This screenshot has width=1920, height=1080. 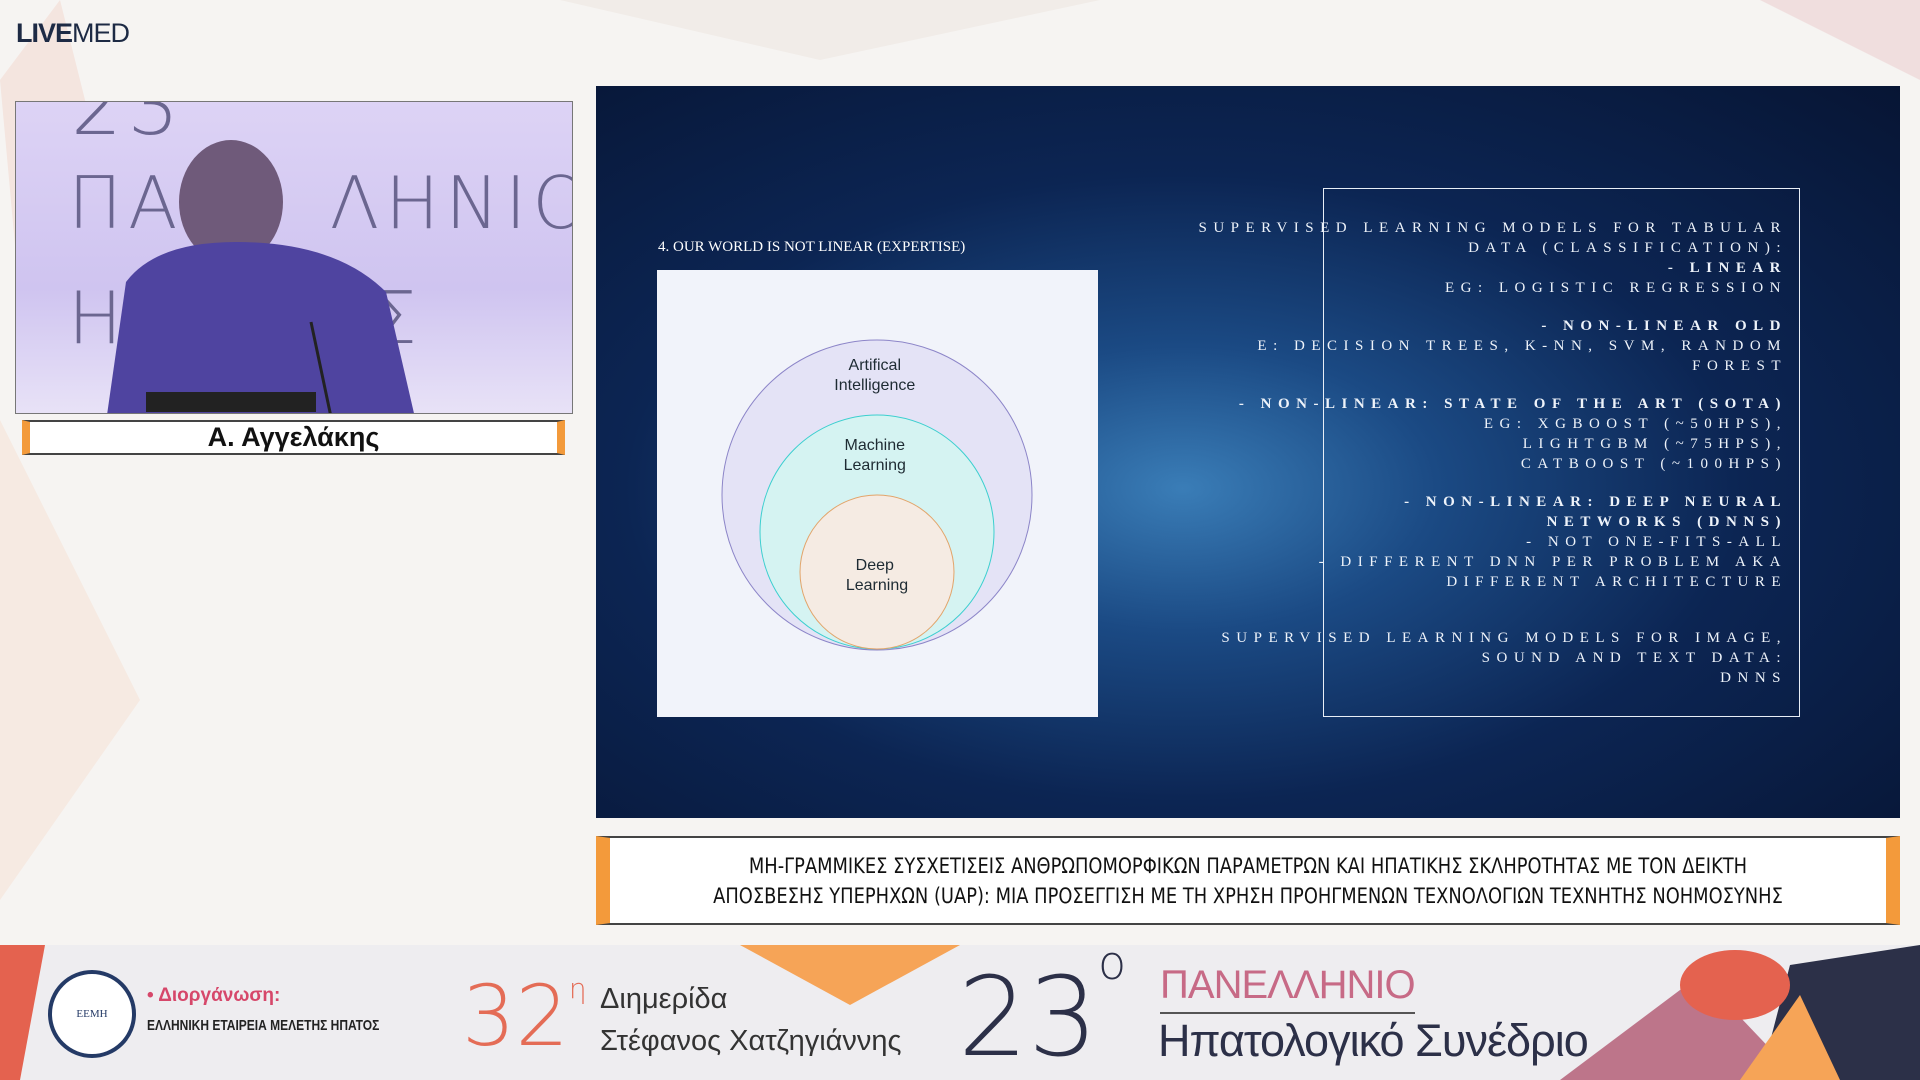 What do you see at coordinates (1654, 444) in the screenshot?
I see `slide-text-line: LIGHTGBM (~75HPS),` at bounding box center [1654, 444].